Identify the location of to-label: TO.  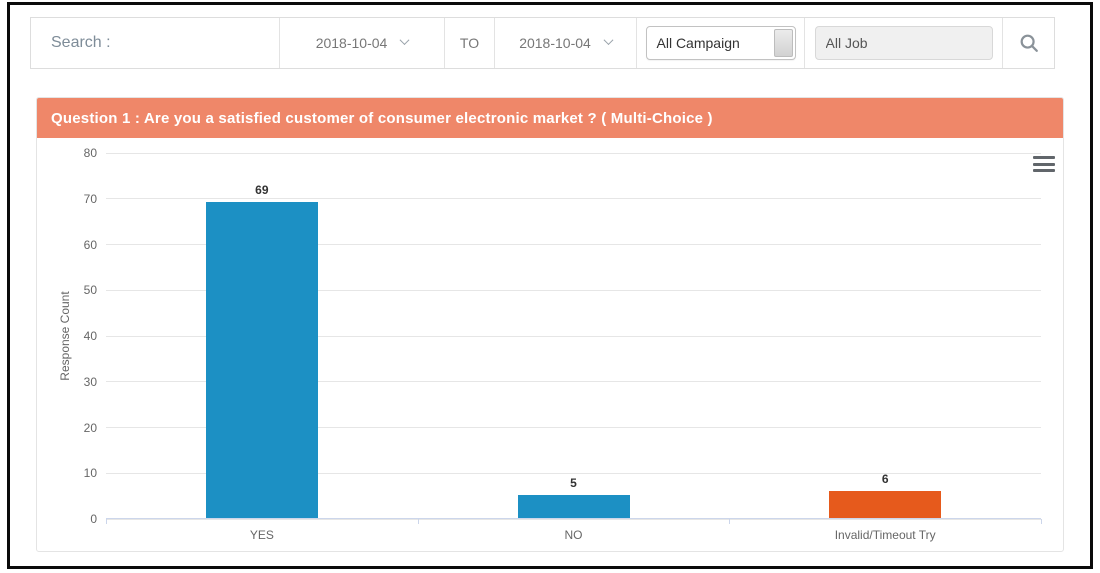
(469, 43).